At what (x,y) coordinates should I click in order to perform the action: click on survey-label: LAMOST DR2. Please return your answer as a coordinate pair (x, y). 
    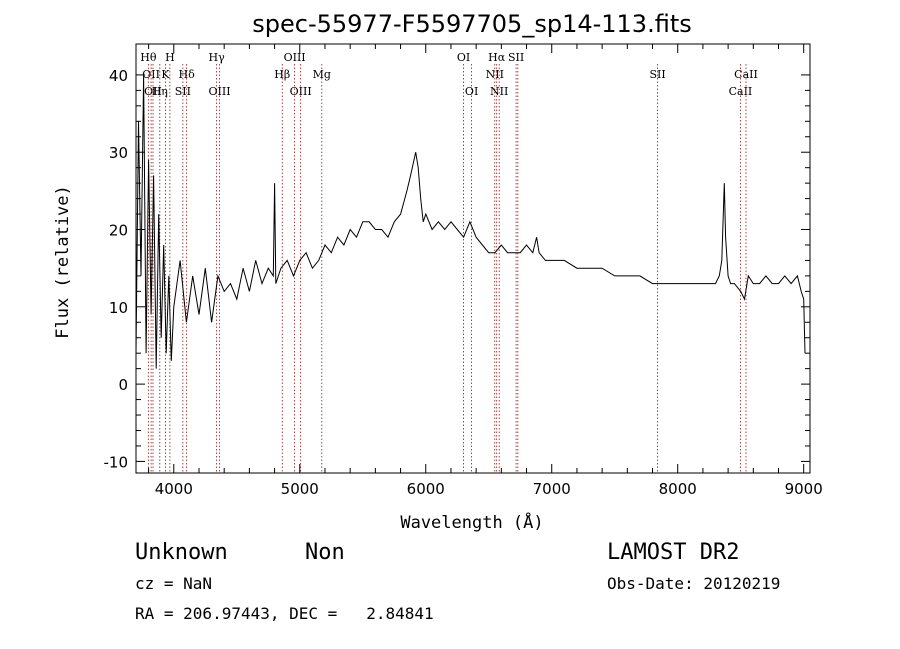
    Looking at the image, I should click on (673, 552).